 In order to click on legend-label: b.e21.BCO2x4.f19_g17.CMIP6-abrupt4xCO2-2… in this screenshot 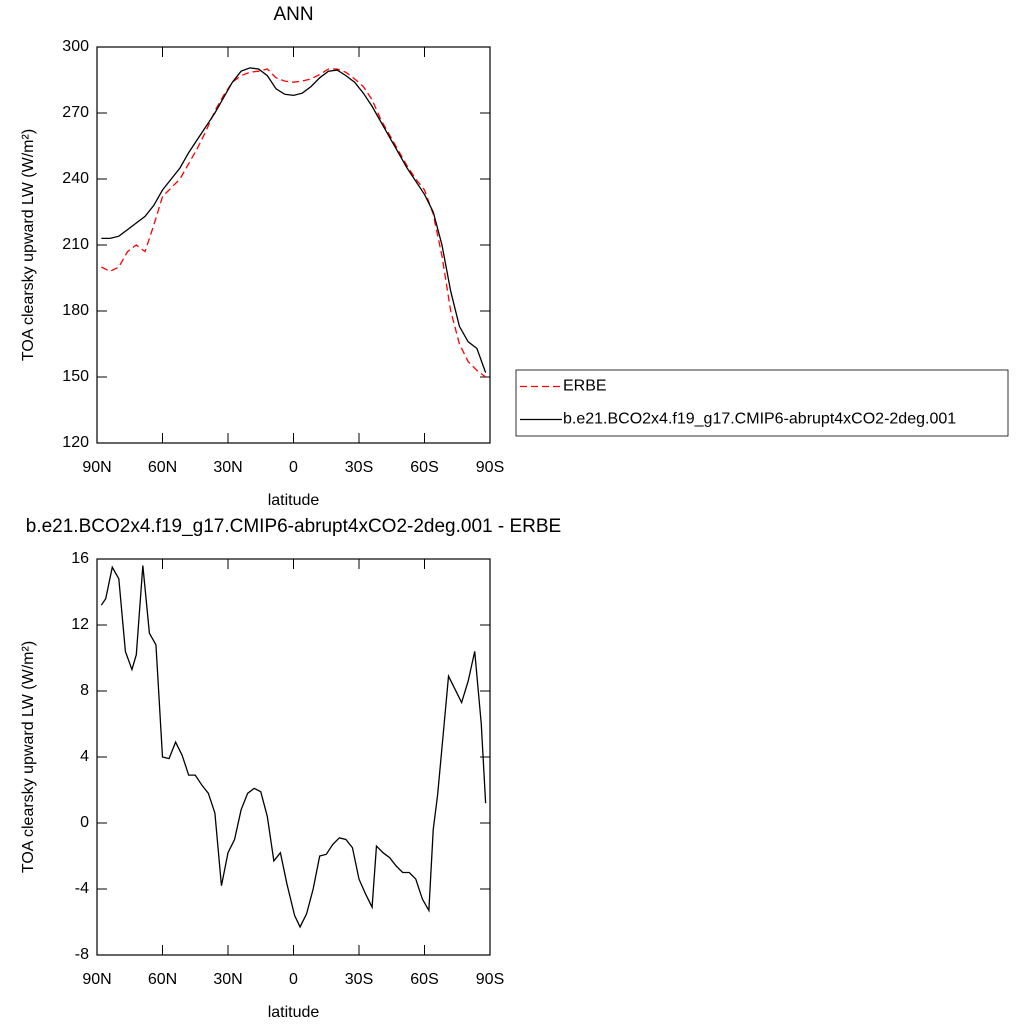, I will do `click(759, 419)`.